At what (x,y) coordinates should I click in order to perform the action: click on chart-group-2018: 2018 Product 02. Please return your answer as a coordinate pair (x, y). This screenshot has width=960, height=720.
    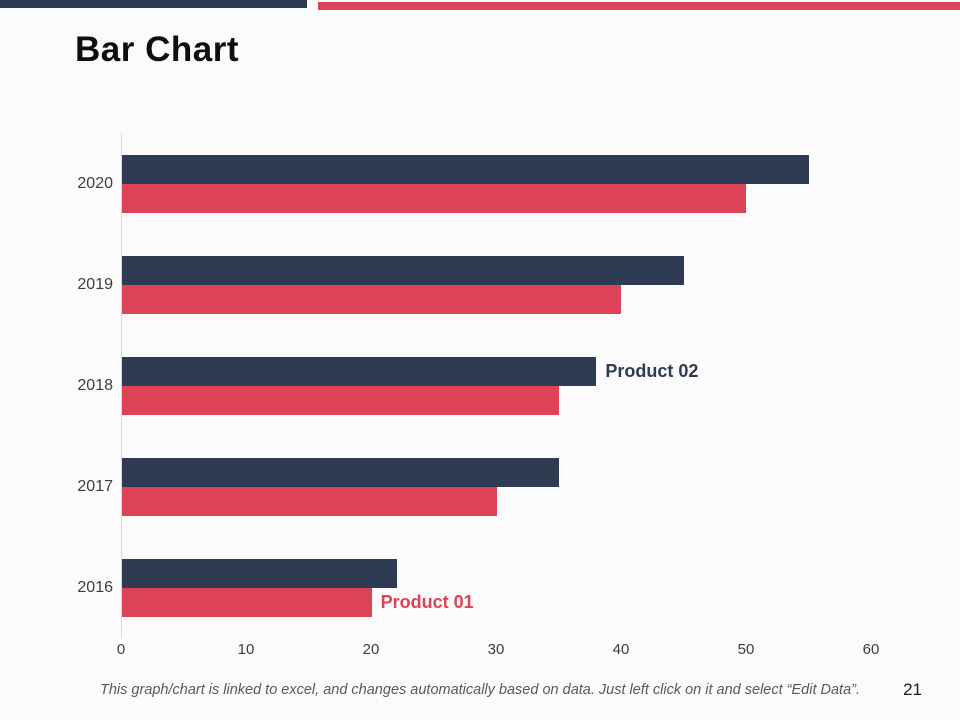
    Looking at the image, I should click on (474, 385).